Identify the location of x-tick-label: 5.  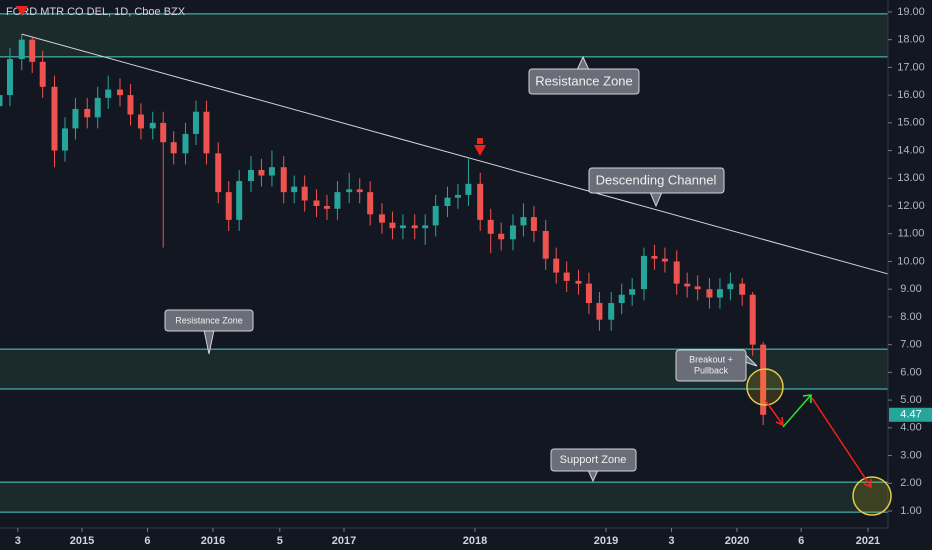
(280, 541).